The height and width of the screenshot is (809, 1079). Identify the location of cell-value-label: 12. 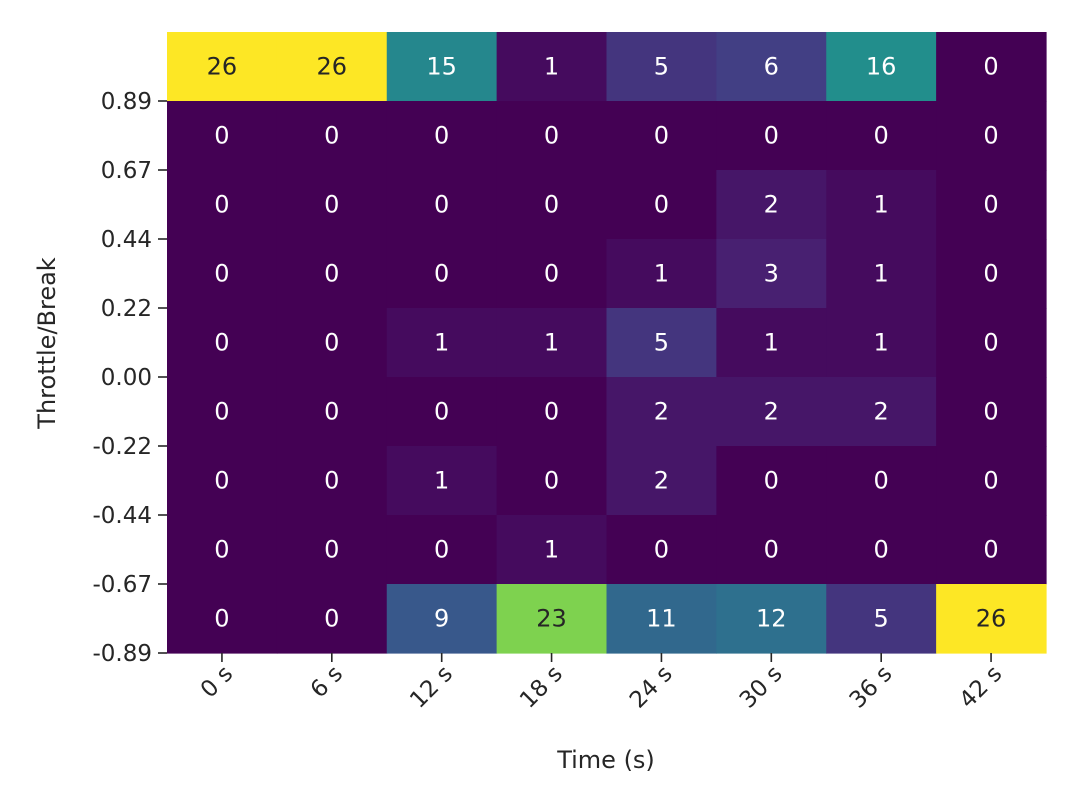
(771, 619).